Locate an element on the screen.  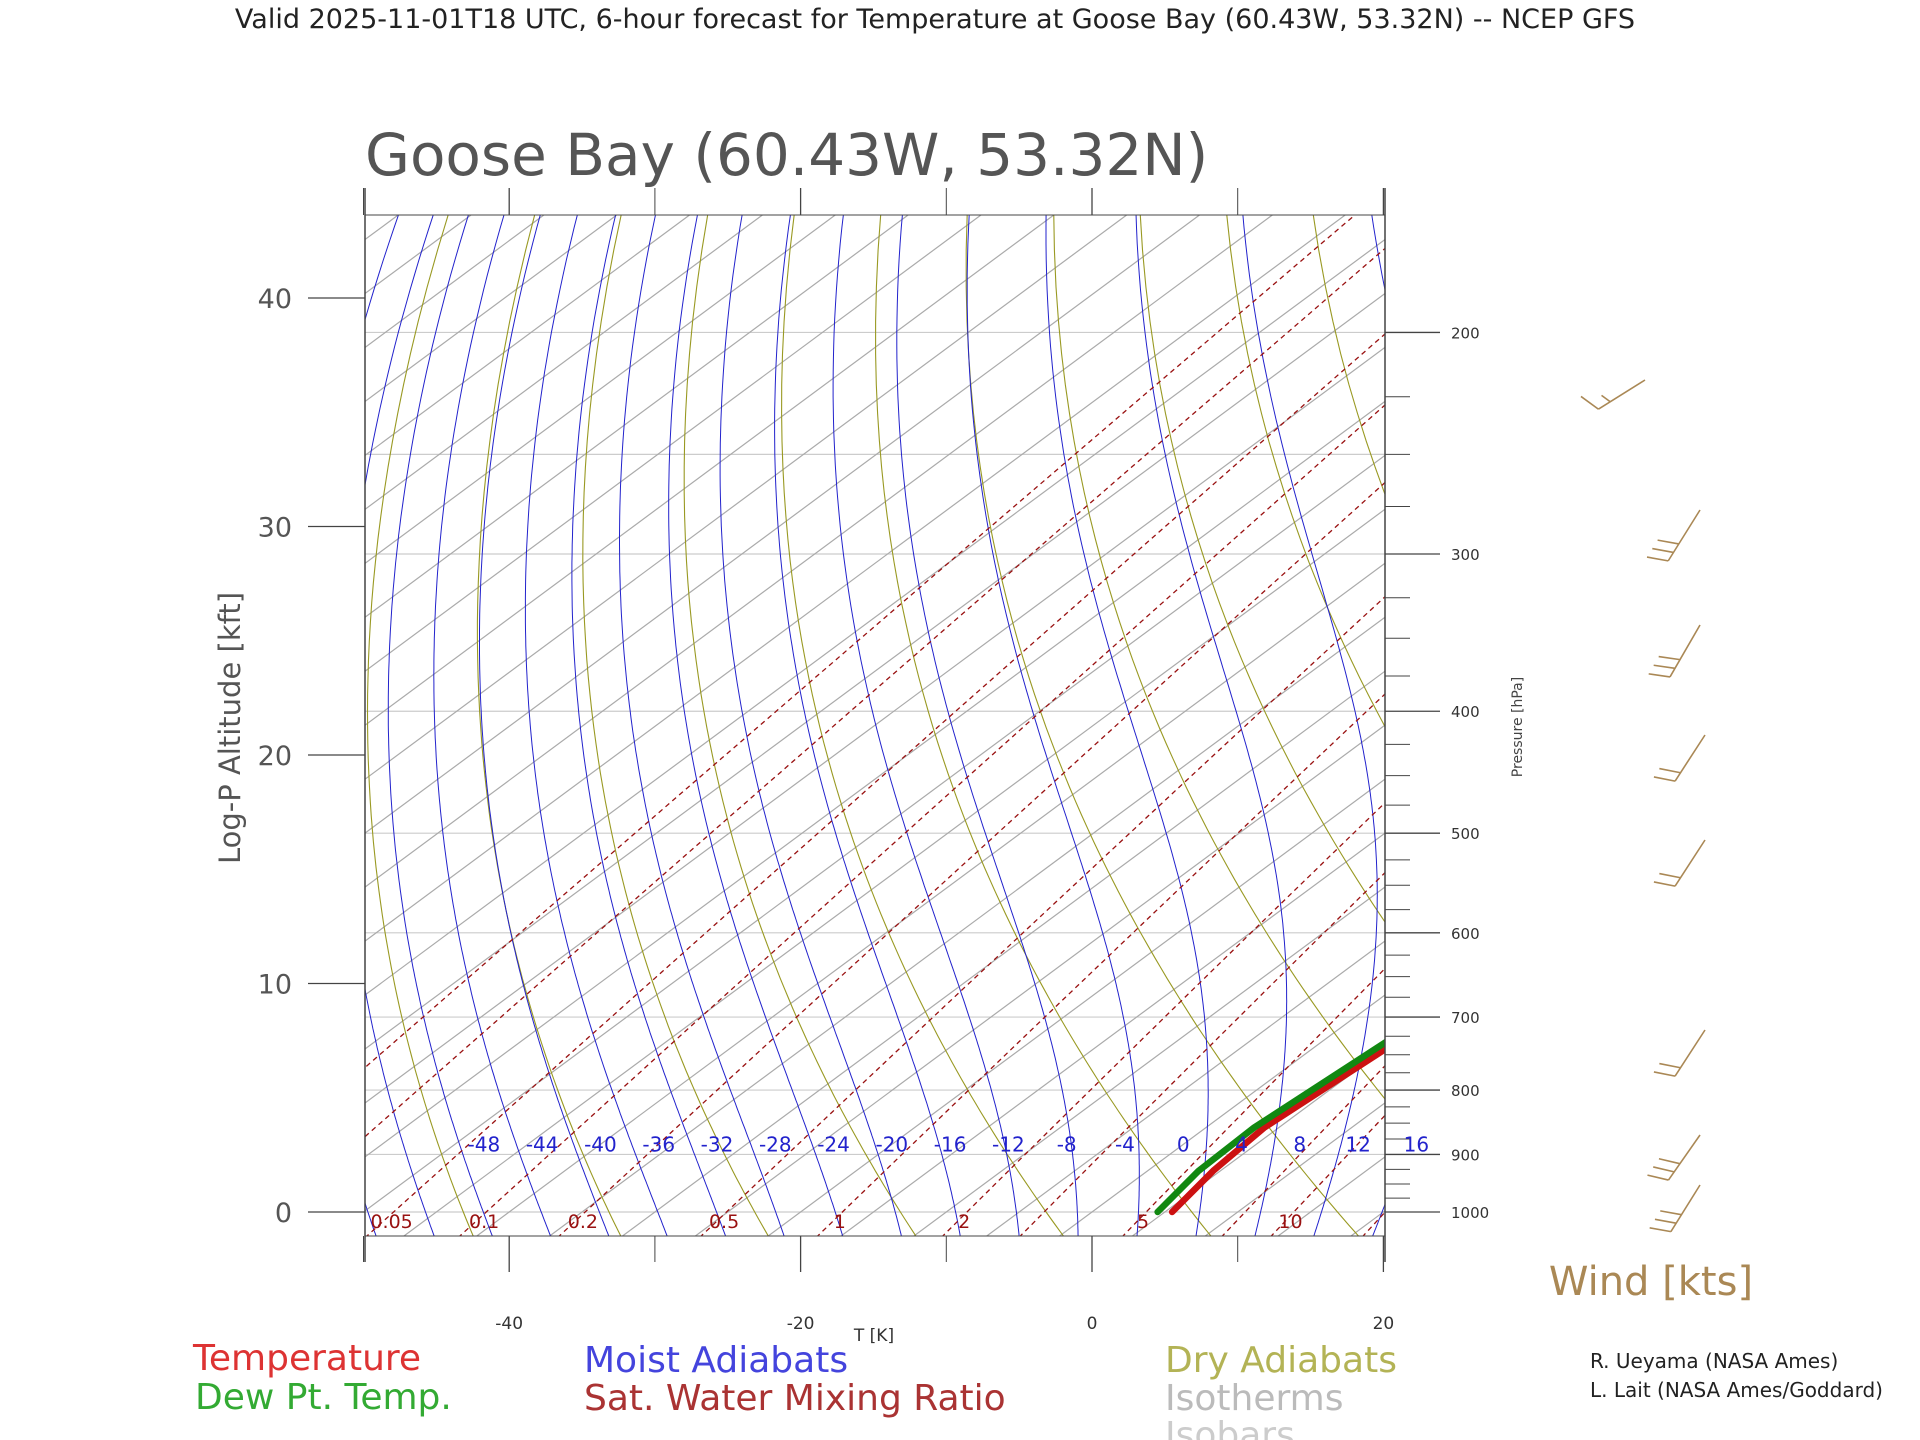
wind-label: Wind [kts] is located at coordinates (1651, 1282).